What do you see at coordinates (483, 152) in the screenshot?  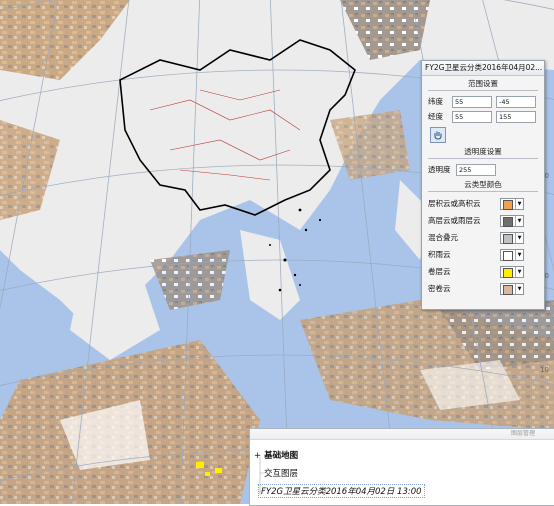 I see `opacity-section-title: 透明度设置` at bounding box center [483, 152].